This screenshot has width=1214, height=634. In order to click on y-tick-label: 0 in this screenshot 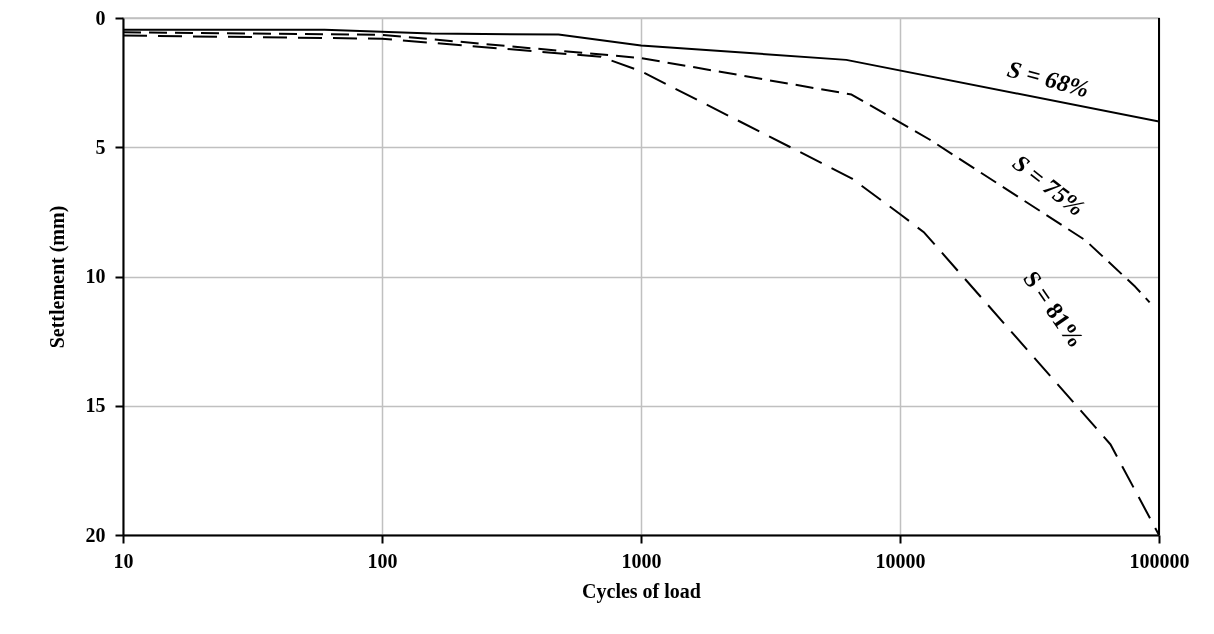, I will do `click(100, 17)`.